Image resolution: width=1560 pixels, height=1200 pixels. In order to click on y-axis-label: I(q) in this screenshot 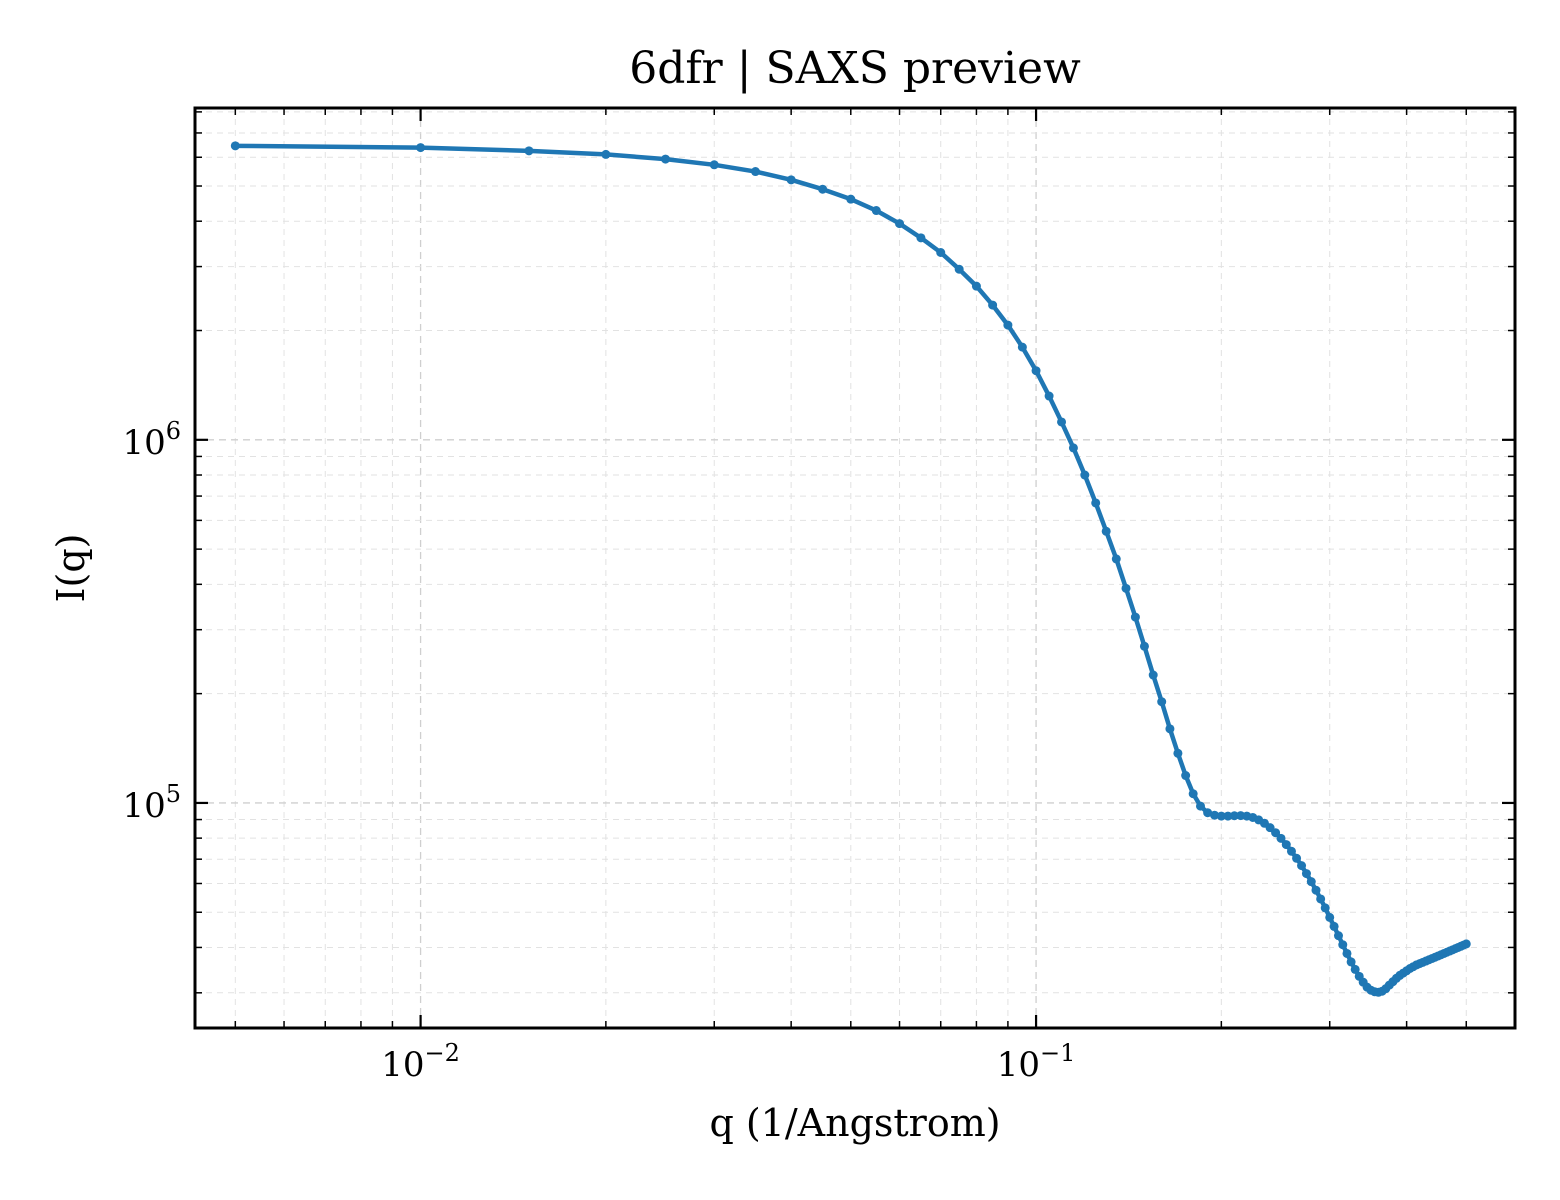, I will do `click(71, 568)`.